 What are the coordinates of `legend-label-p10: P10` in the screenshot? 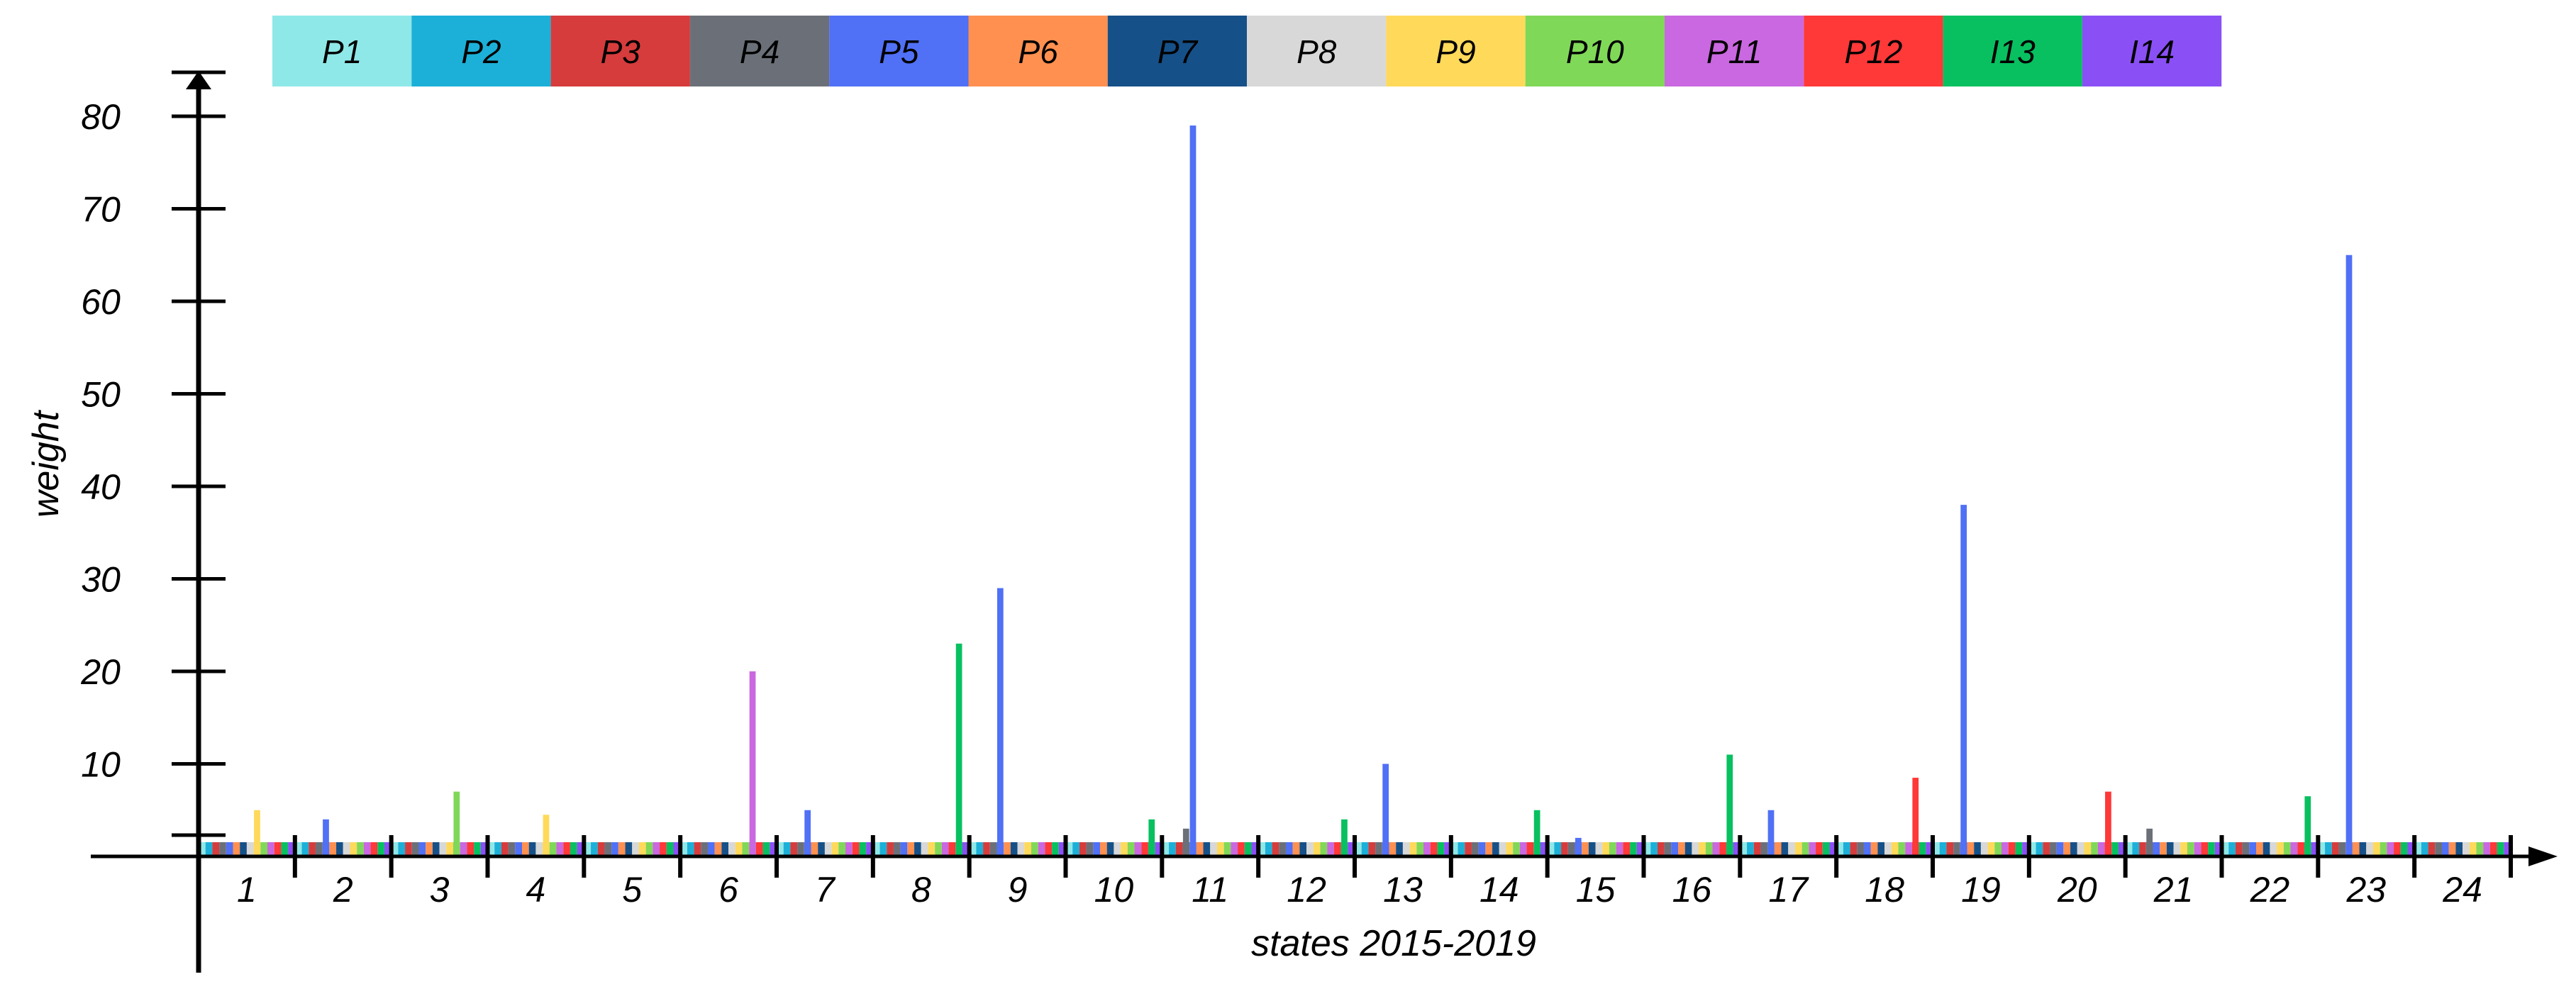 It's located at (1595, 51).